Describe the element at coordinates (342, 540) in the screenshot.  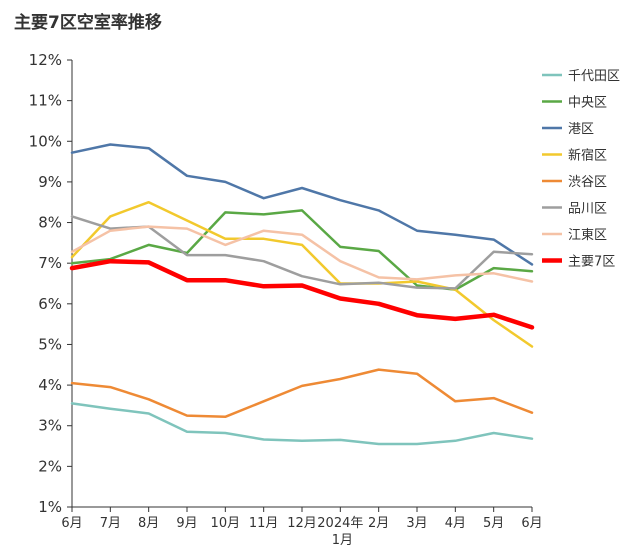
I see `x-tick-sublabel: 1月` at that location.